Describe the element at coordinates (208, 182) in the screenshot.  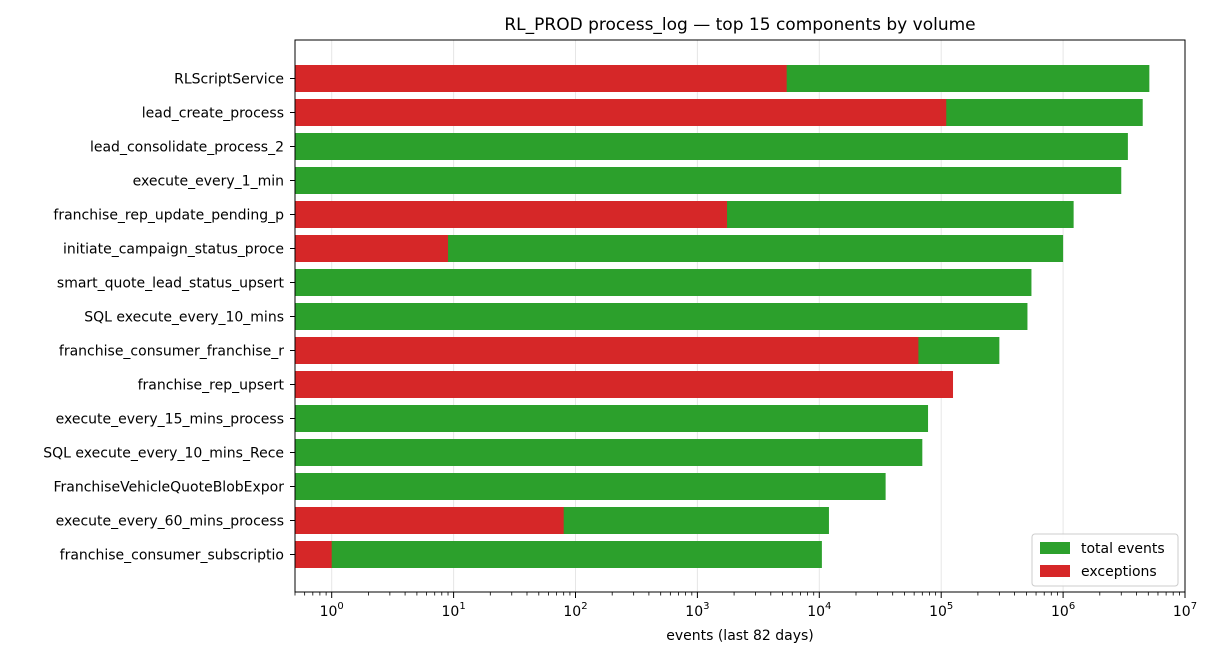
I see `y-tick-label: execute_every_1_min` at that location.